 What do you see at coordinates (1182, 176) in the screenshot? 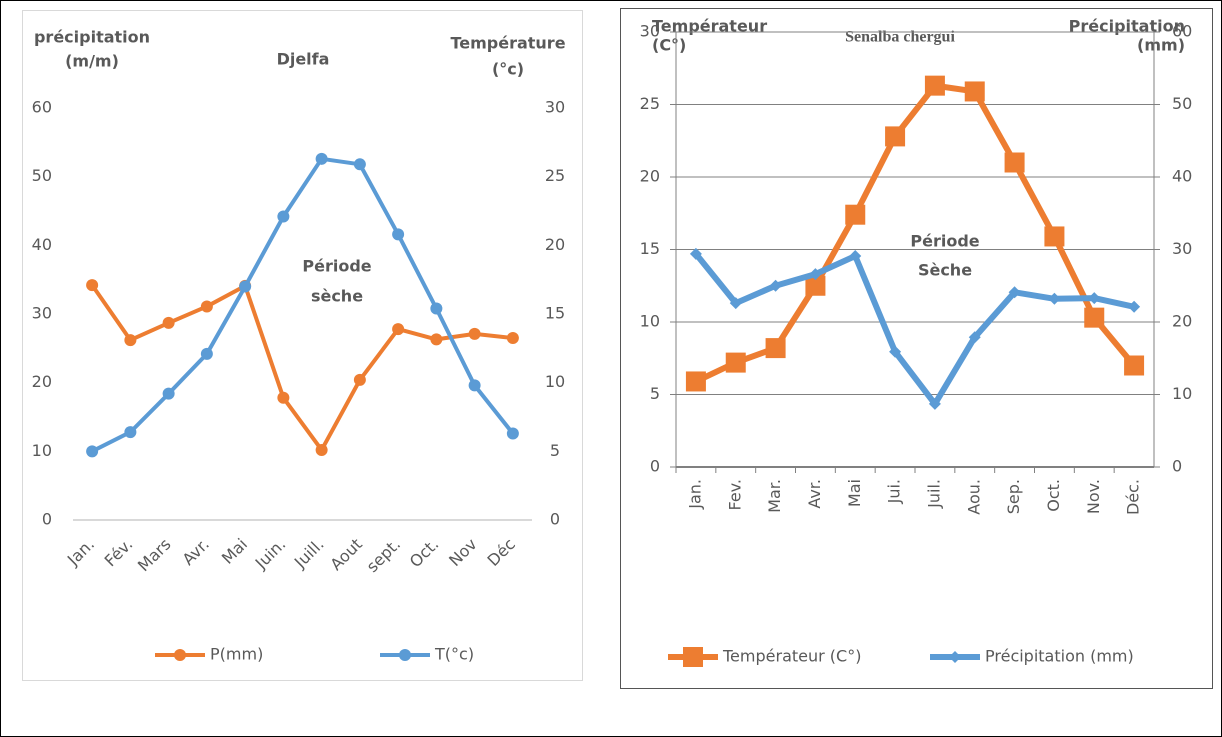
I see `y2-tick-label: 40` at bounding box center [1182, 176].